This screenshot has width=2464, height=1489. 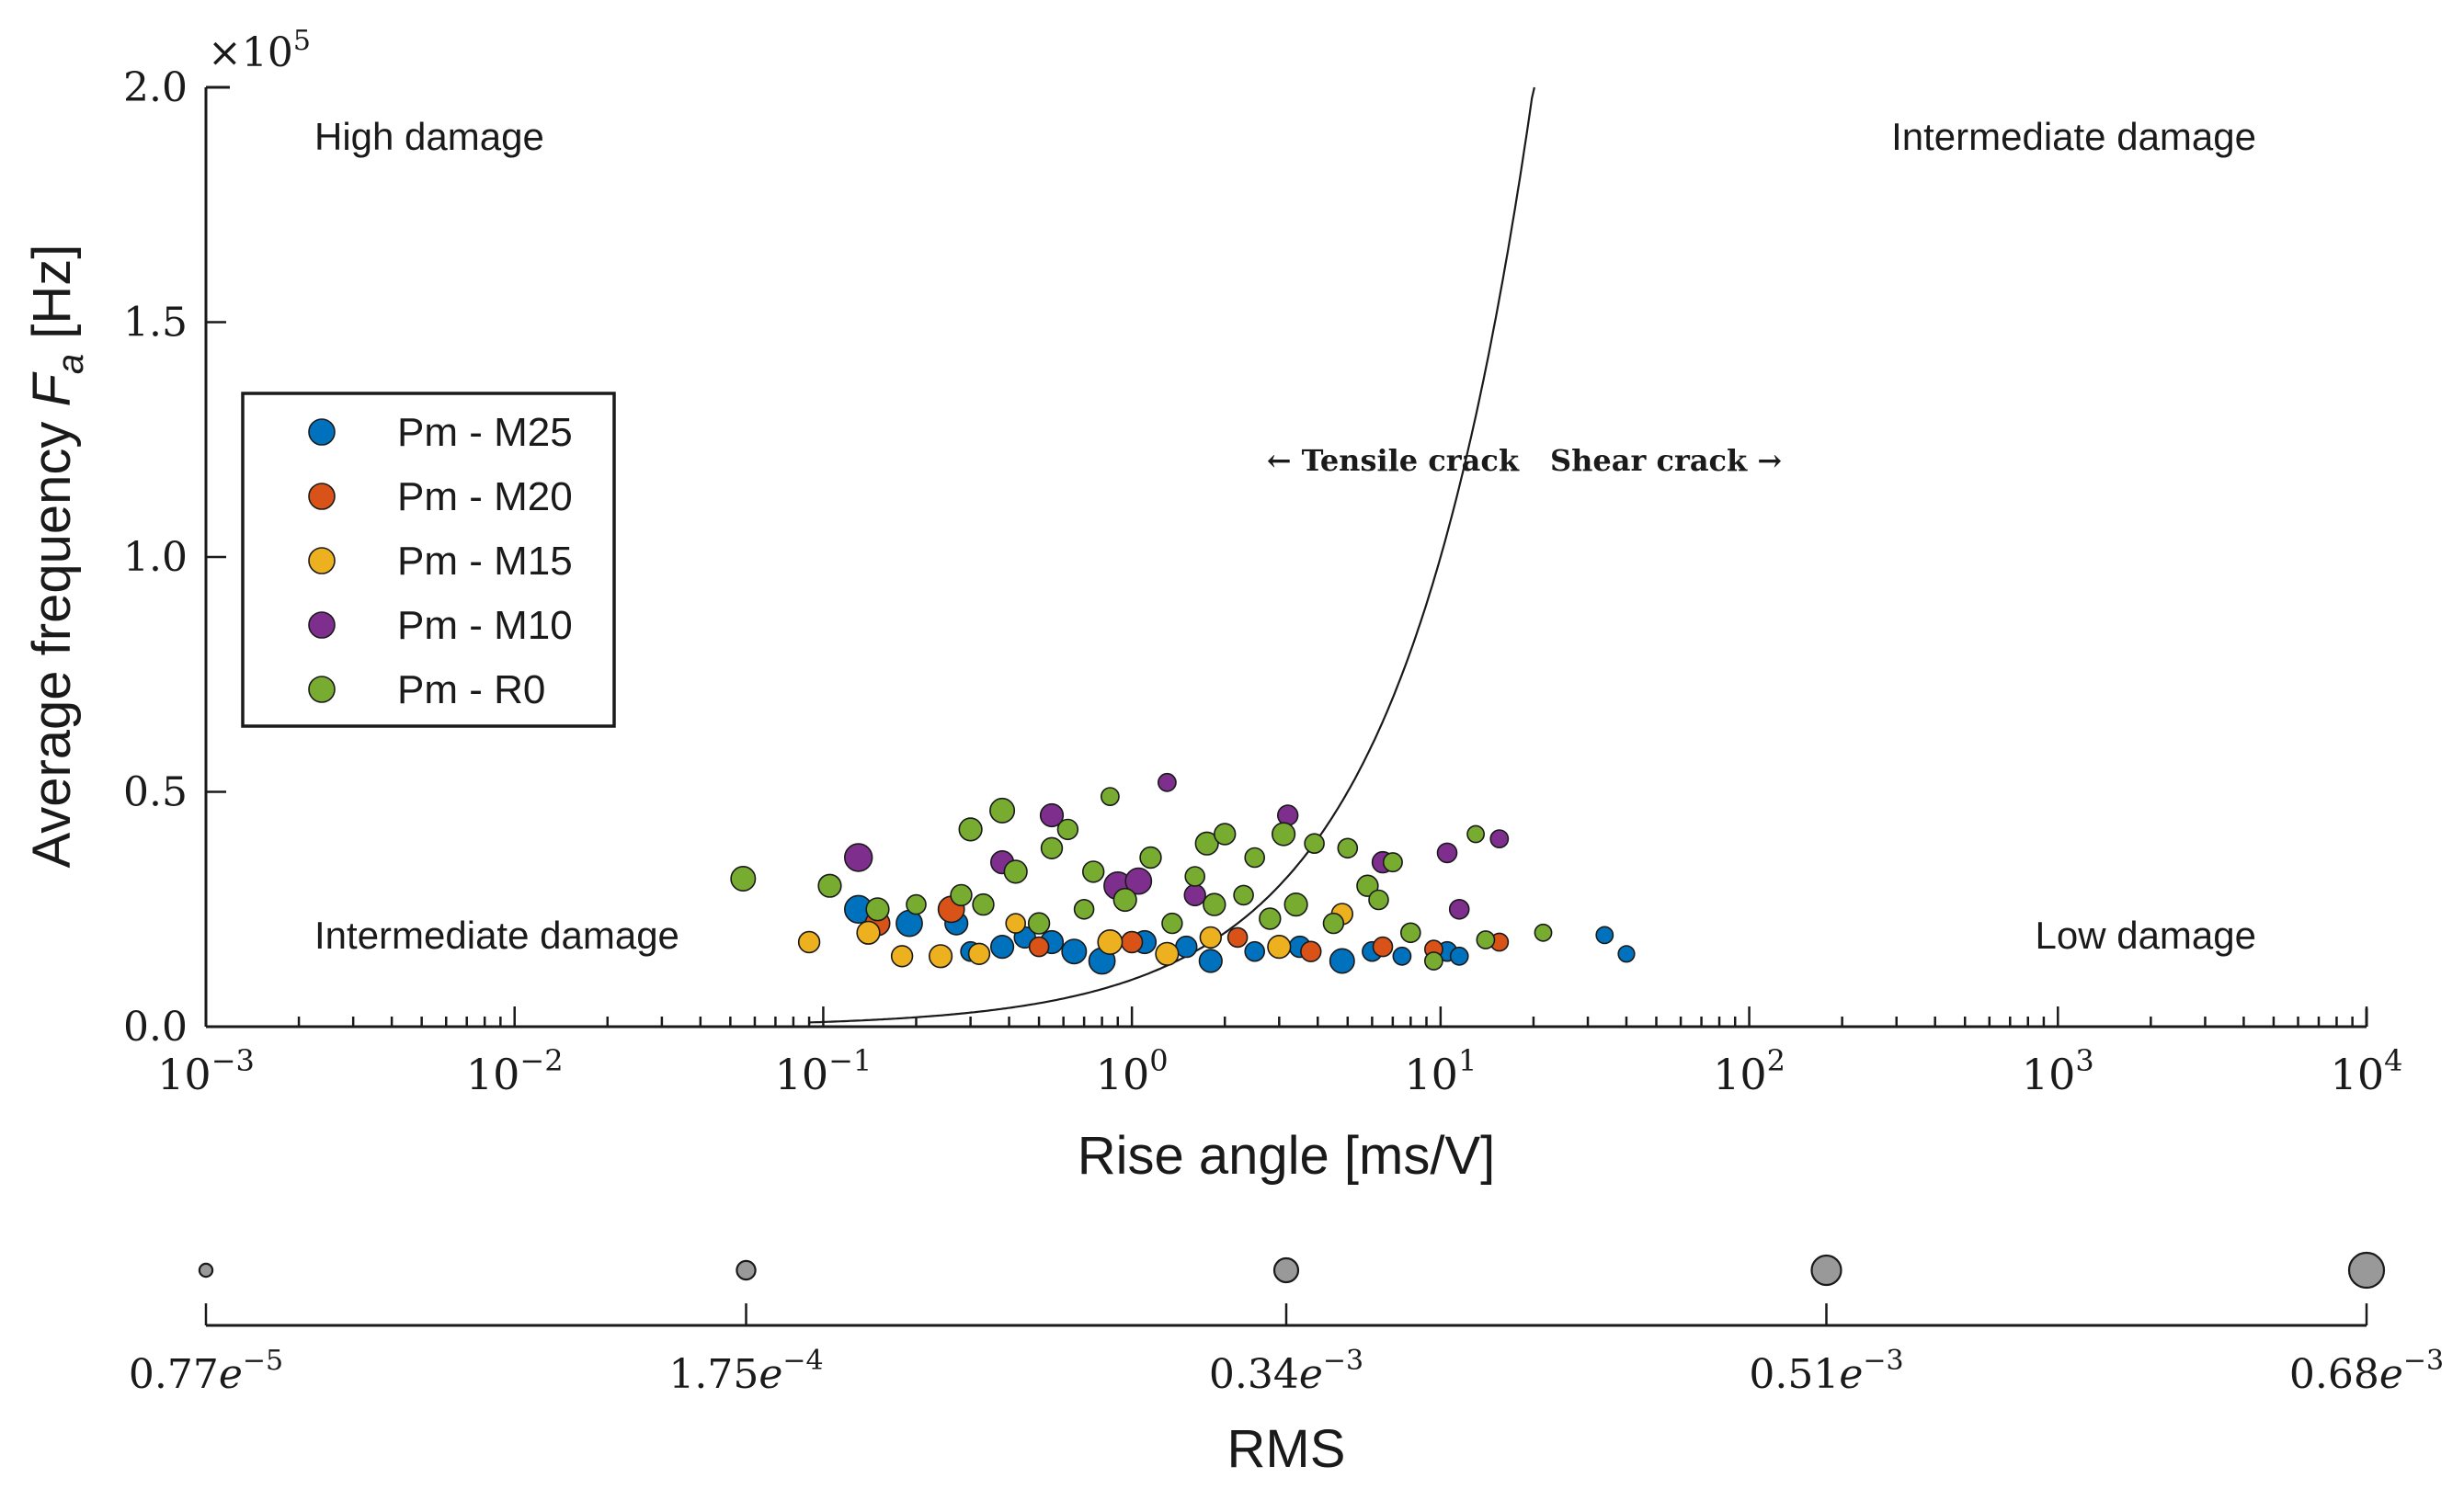 I want to click on scatter-points, so click(x=1183, y=873).